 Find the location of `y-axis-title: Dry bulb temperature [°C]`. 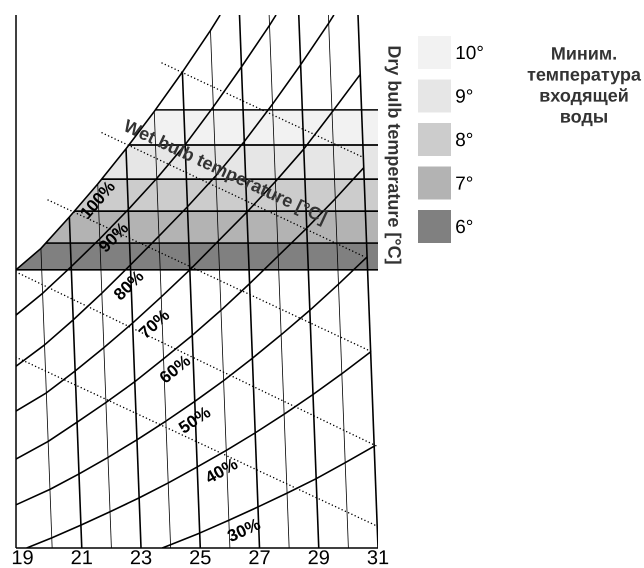

y-axis-title: Dry bulb temperature [°C] is located at coordinates (393, 155).